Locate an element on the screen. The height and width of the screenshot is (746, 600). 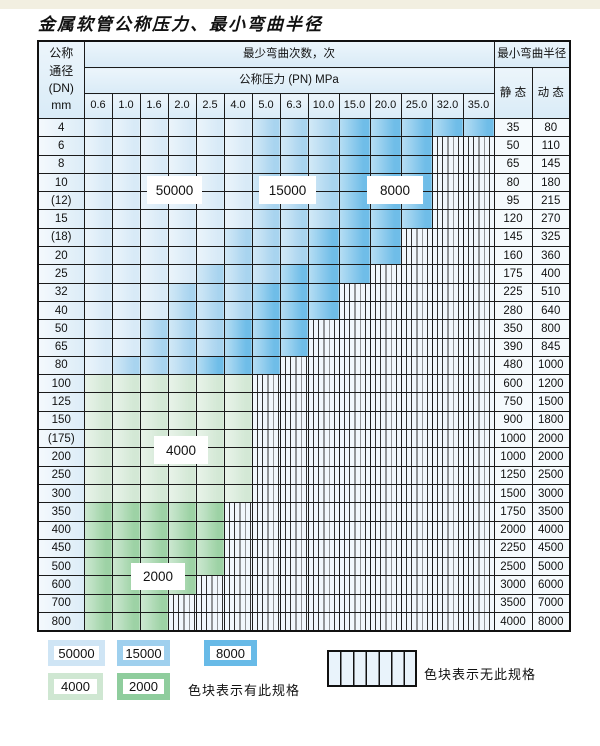
pressure-tick-32.0: 32.0 is located at coordinates (447, 106).